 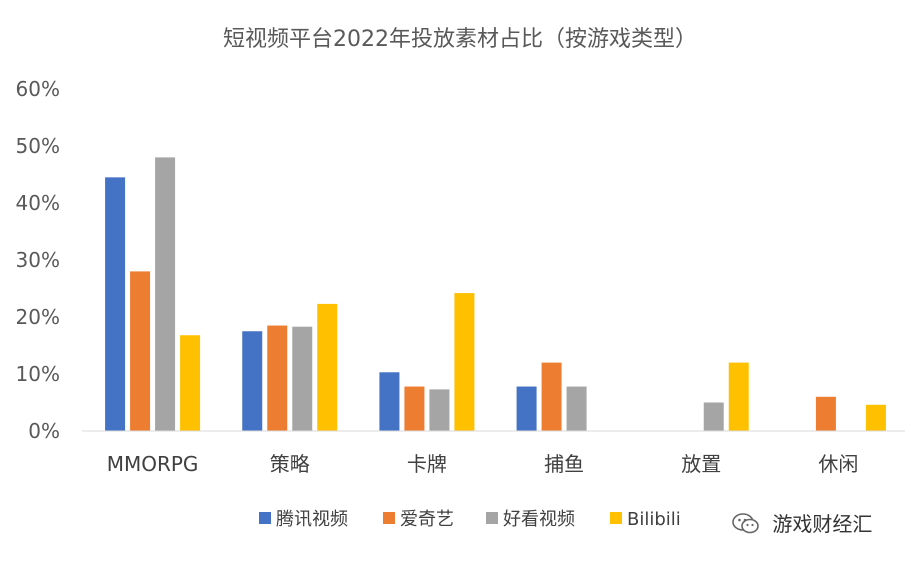 I want to click on chart-title: 短视频平台2022年投放素材占比（按游戏类型）, so click(x=460, y=39).